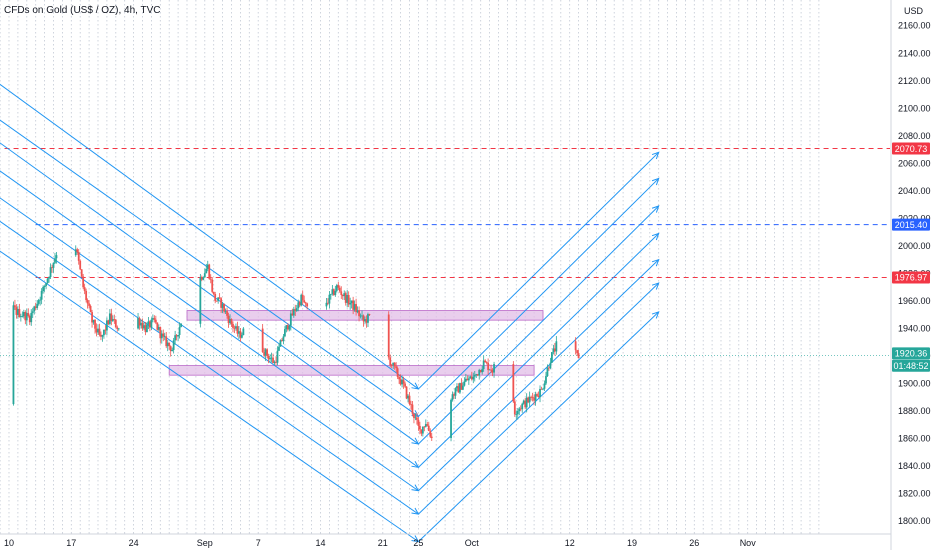 This screenshot has width=932, height=550. Describe the element at coordinates (911, 353) in the screenshot. I see `current-price-tag-bg` at that location.